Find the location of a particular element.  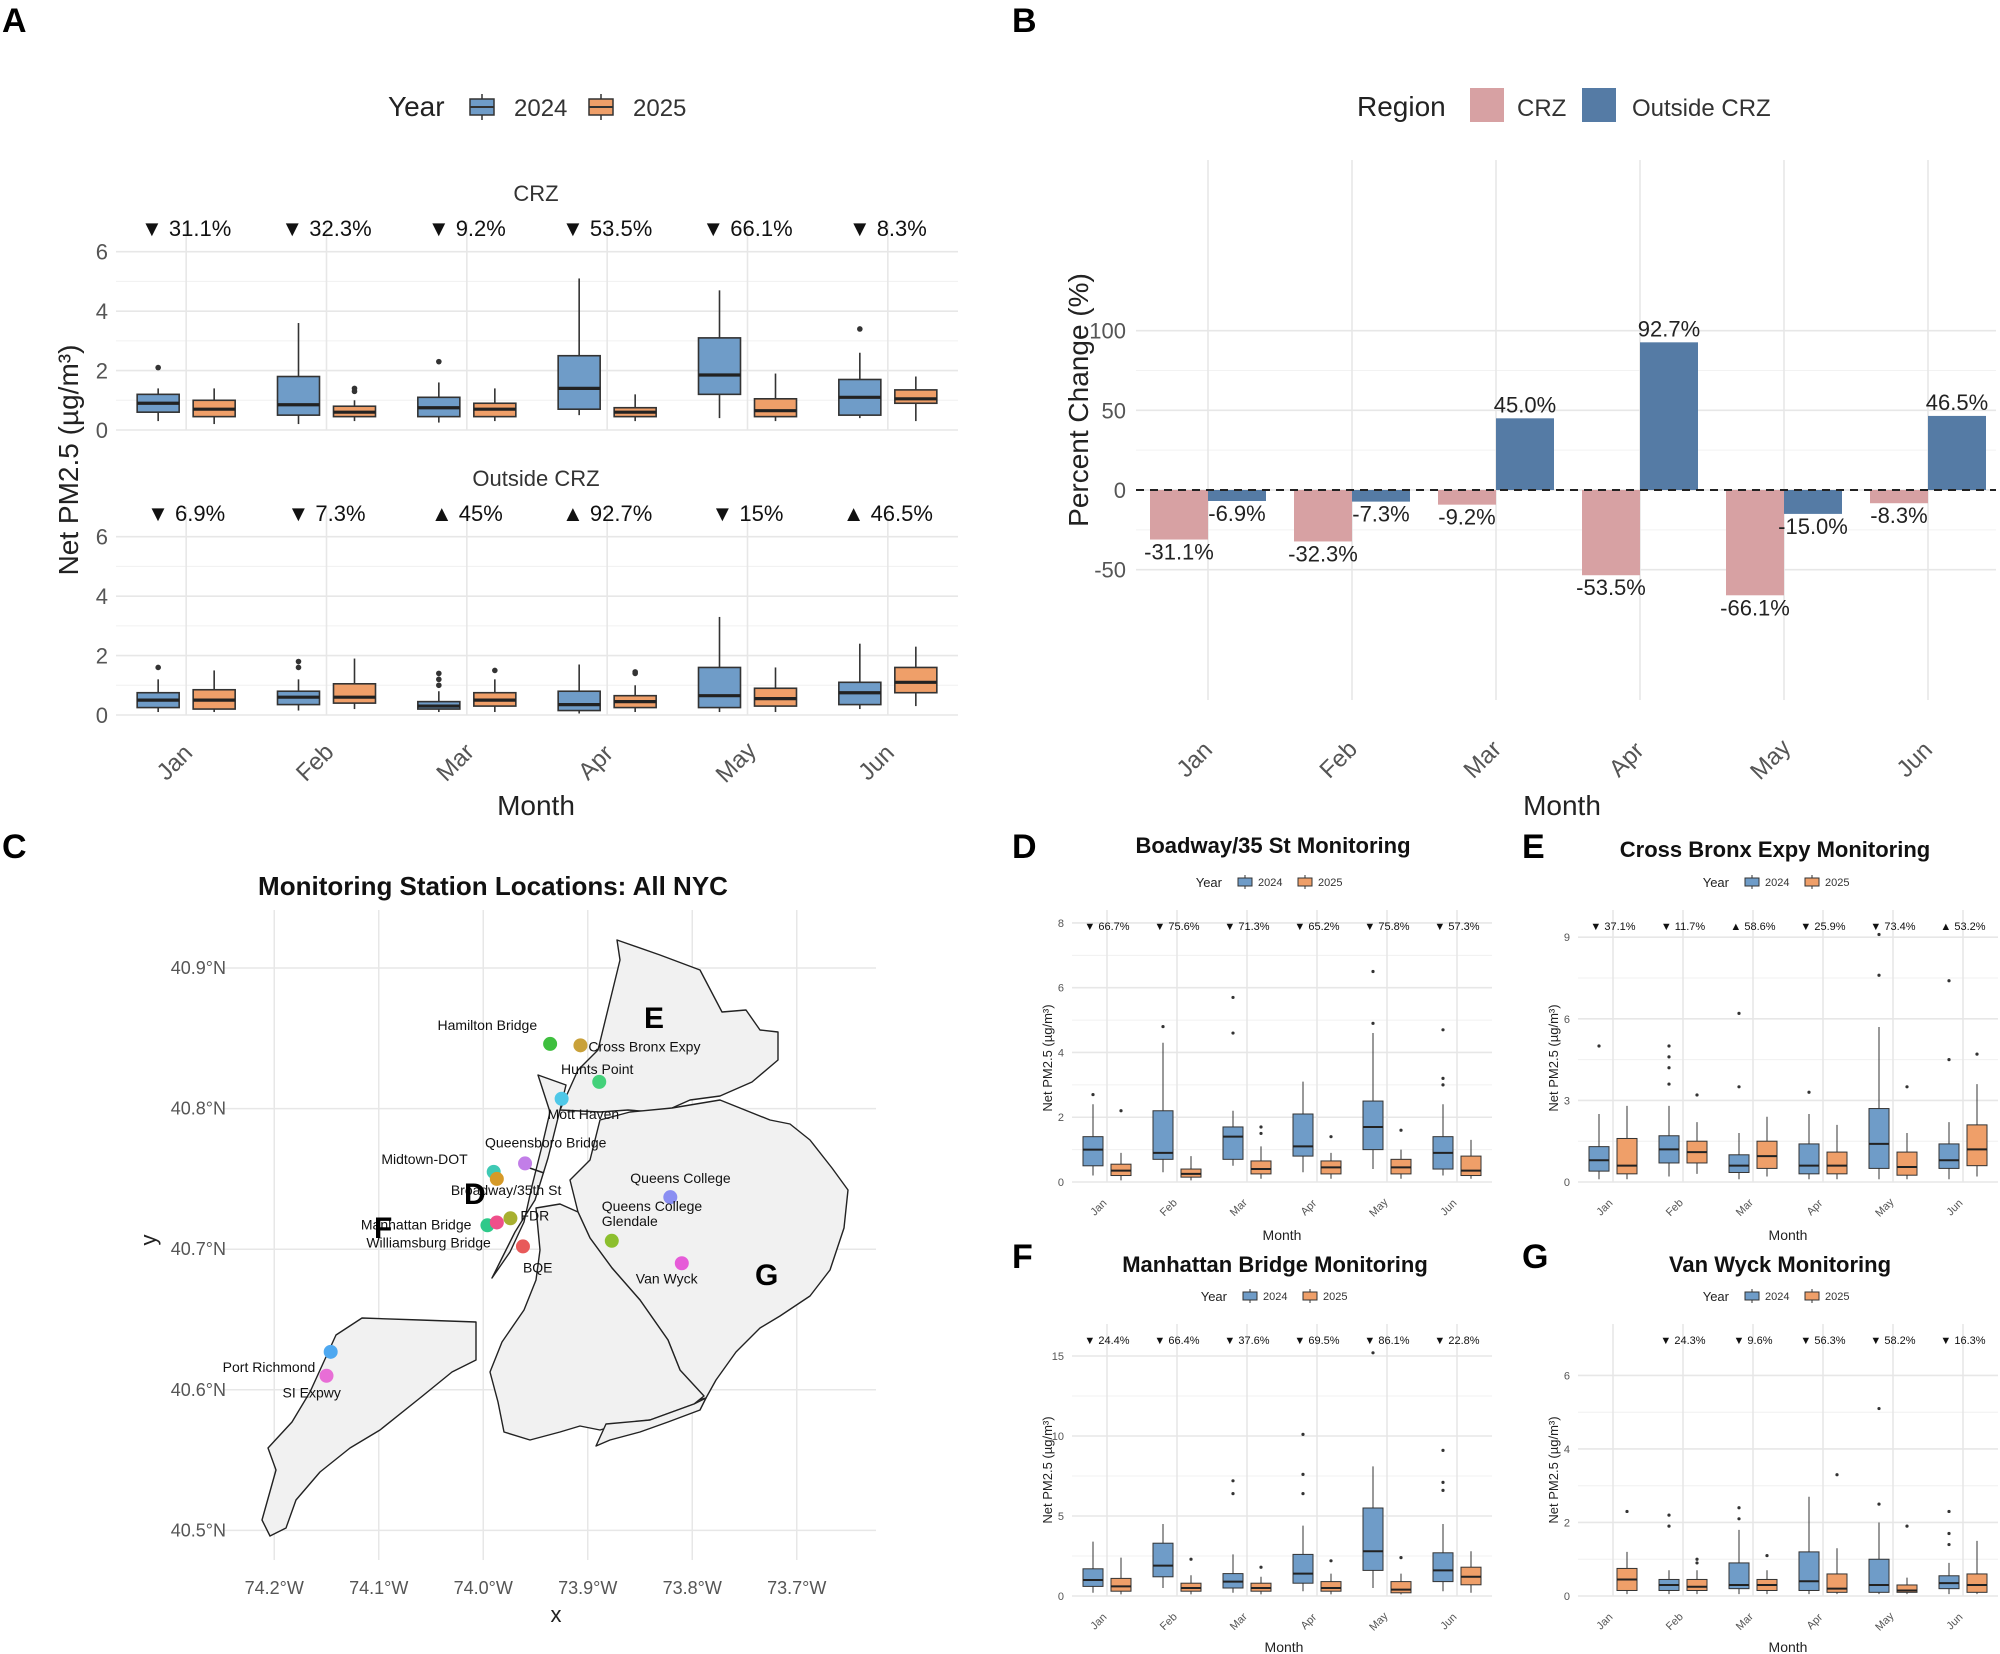

panel-a-ylabel: Net PM2.5 (µg/m³) is located at coordinates (68, 460).